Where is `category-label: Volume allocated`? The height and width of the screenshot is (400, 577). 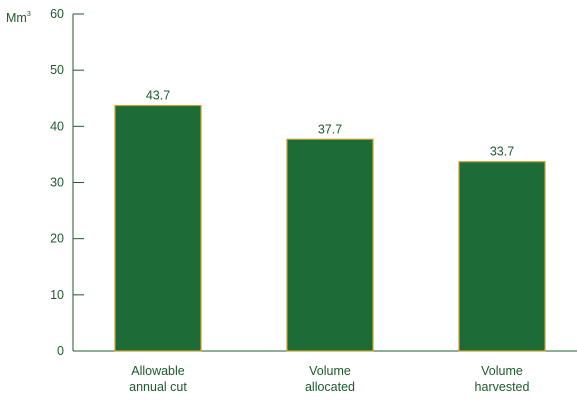
category-label: Volume allocated is located at coordinates (330, 379).